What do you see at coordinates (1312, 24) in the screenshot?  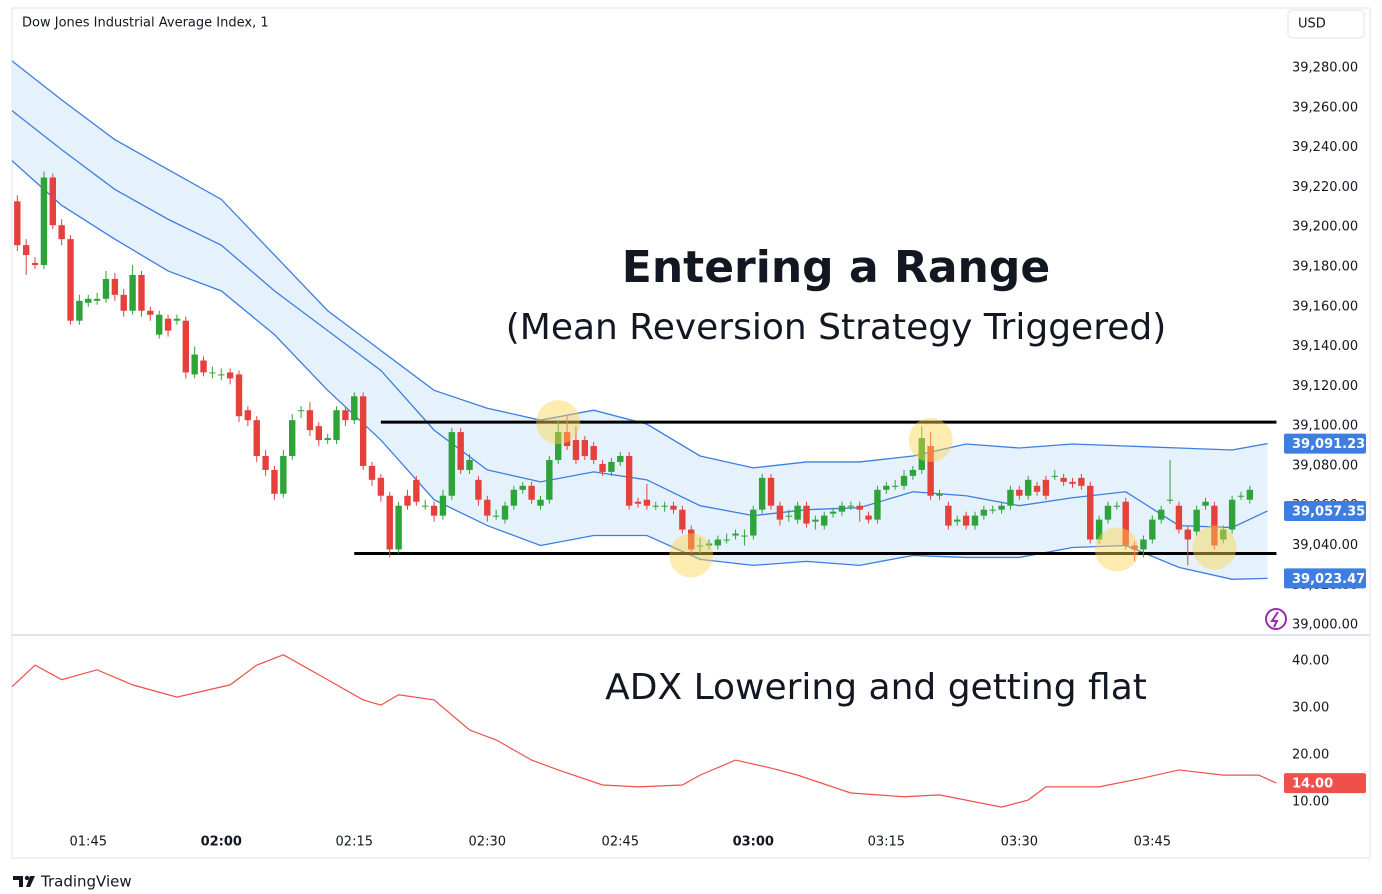 I see `currency: USD` at bounding box center [1312, 24].